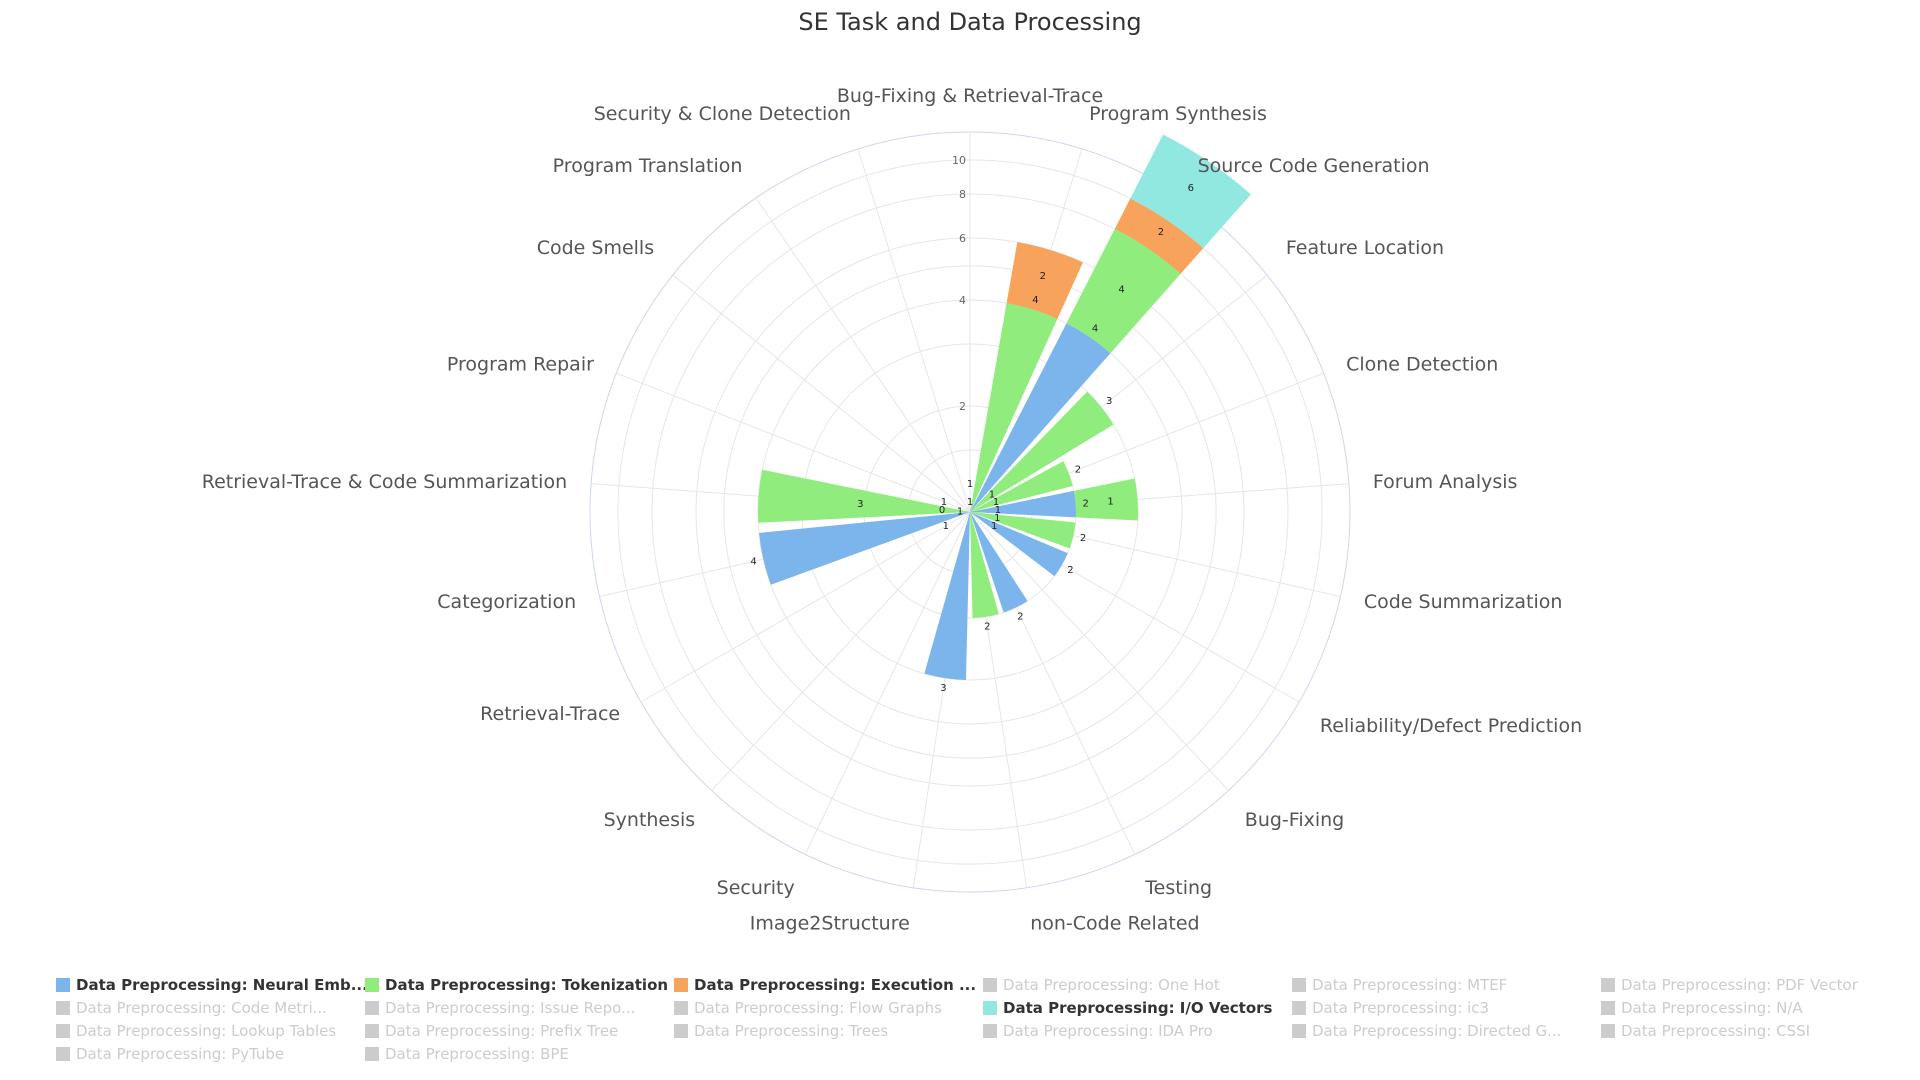 This screenshot has width=1920, height=1080. I want to click on data-label: 0, so click(942, 510).